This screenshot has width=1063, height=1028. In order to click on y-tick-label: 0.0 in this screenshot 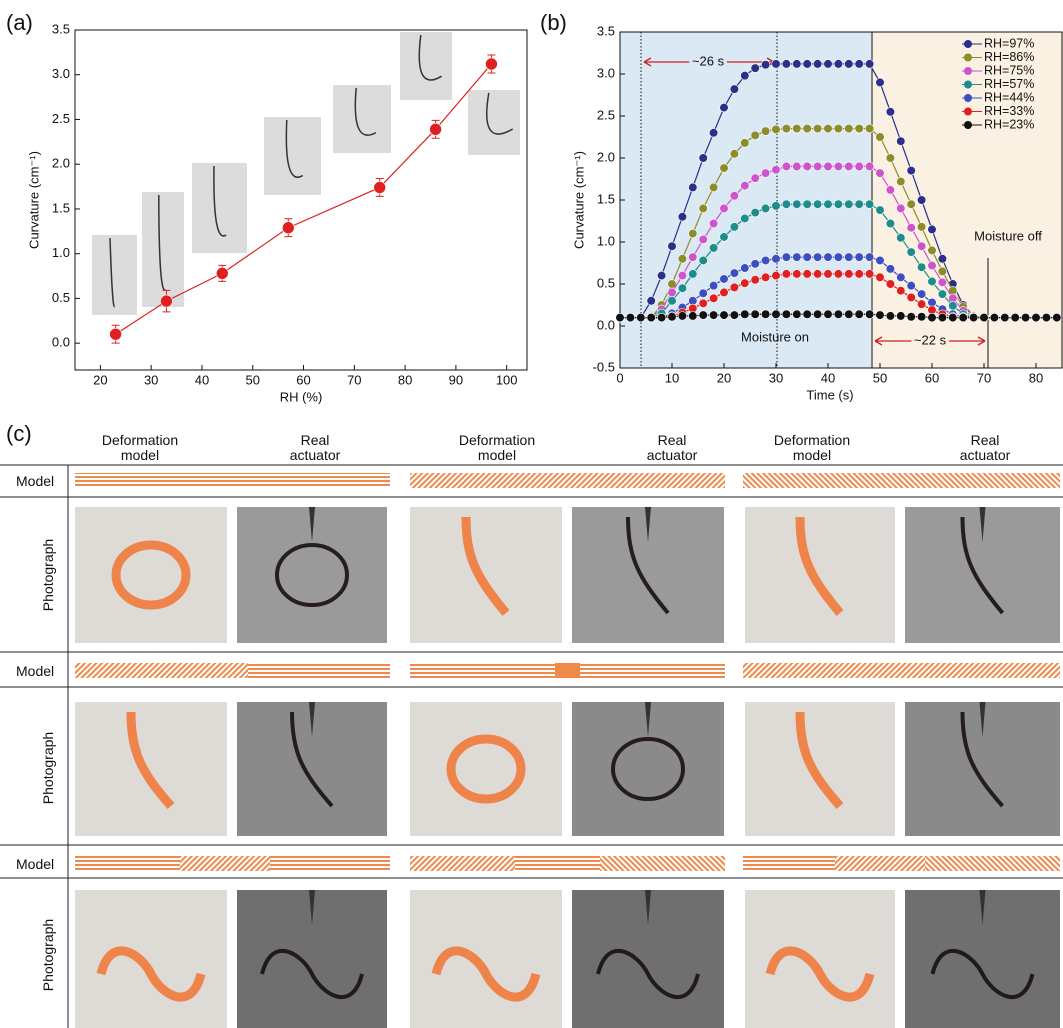, I will do `click(61, 342)`.